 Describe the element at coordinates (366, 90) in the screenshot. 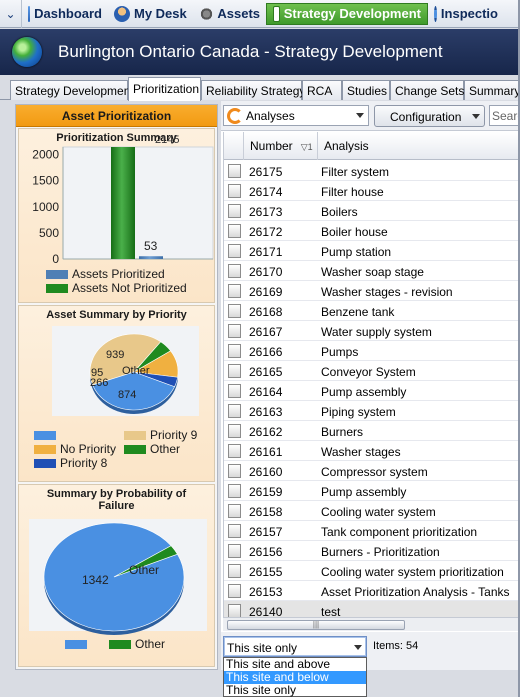

I see `tab-studies: Studies` at that location.